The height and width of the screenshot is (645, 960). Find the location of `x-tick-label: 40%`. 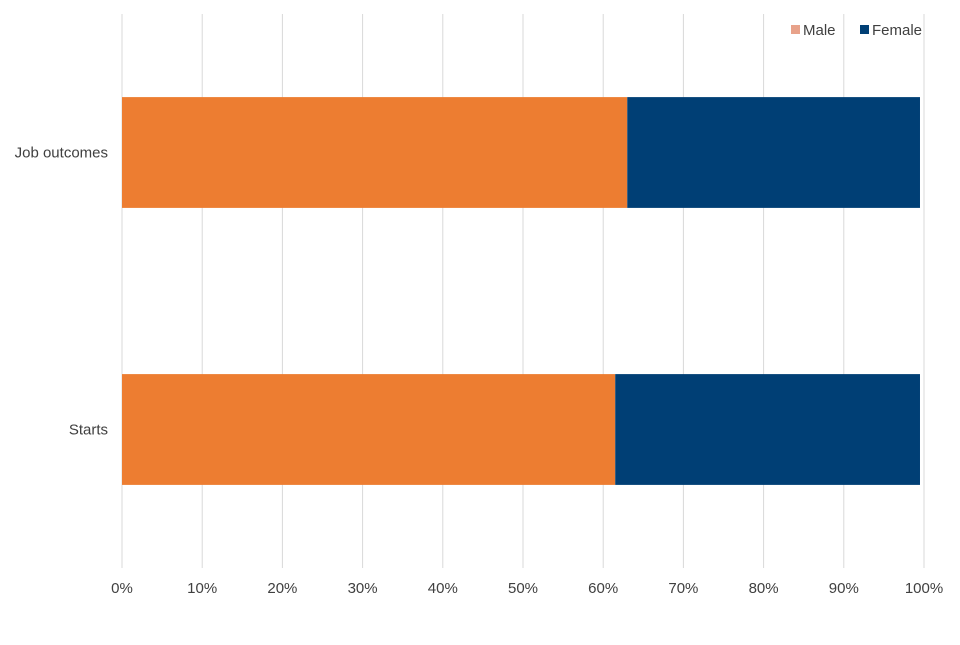

x-tick-label: 40% is located at coordinates (443, 588).